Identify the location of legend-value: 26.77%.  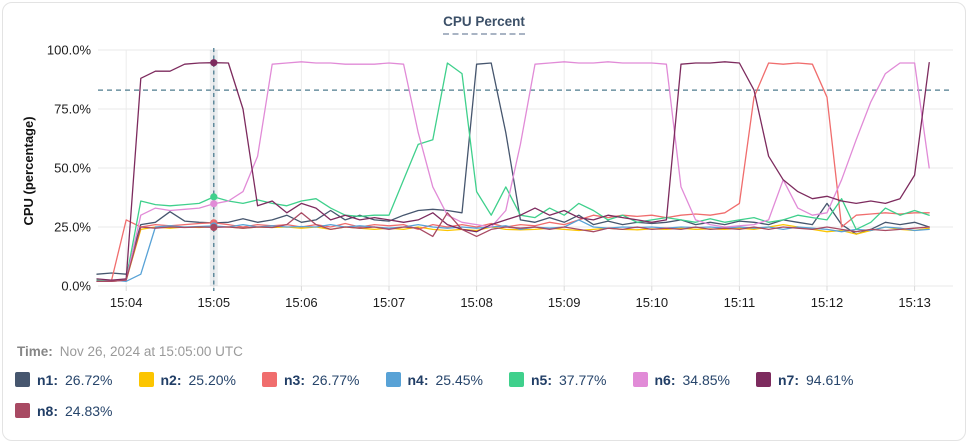
(336, 379).